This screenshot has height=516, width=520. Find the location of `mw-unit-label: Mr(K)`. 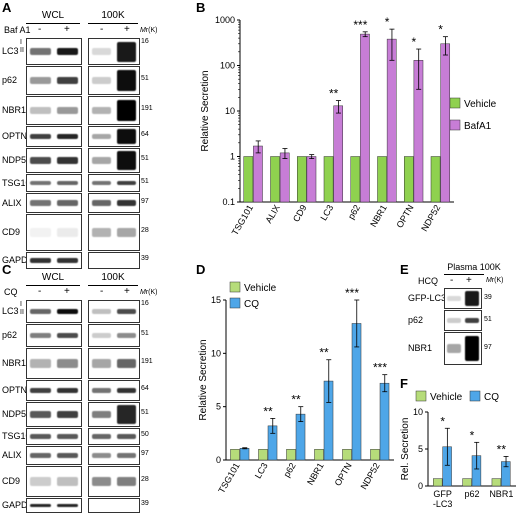

mw-unit-label: Mr(K) is located at coordinates (149, 30).